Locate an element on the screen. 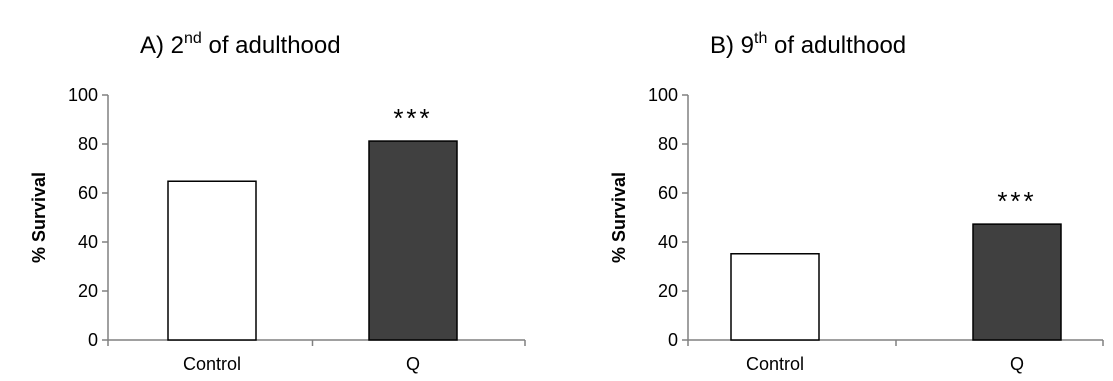 Image resolution: width=1113 pixels, height=381 pixels. chart-title: B) 9th of adulthood is located at coordinates (808, 44).